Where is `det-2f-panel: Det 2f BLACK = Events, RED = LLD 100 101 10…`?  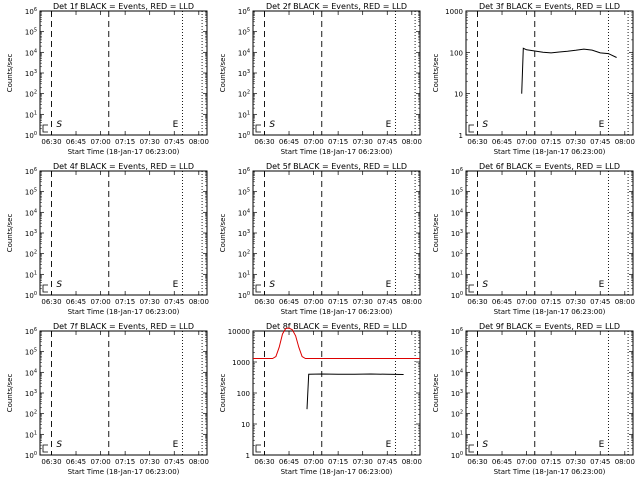 det-2f-panel: Det 2f BLACK = Events, RED = LLD 100 101 10… is located at coordinates (319, 80).